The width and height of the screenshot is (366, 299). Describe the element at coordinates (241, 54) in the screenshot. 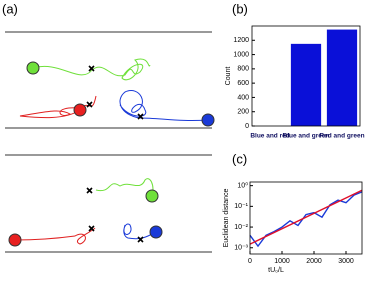

I see `y-tick-label: 1000` at that location.